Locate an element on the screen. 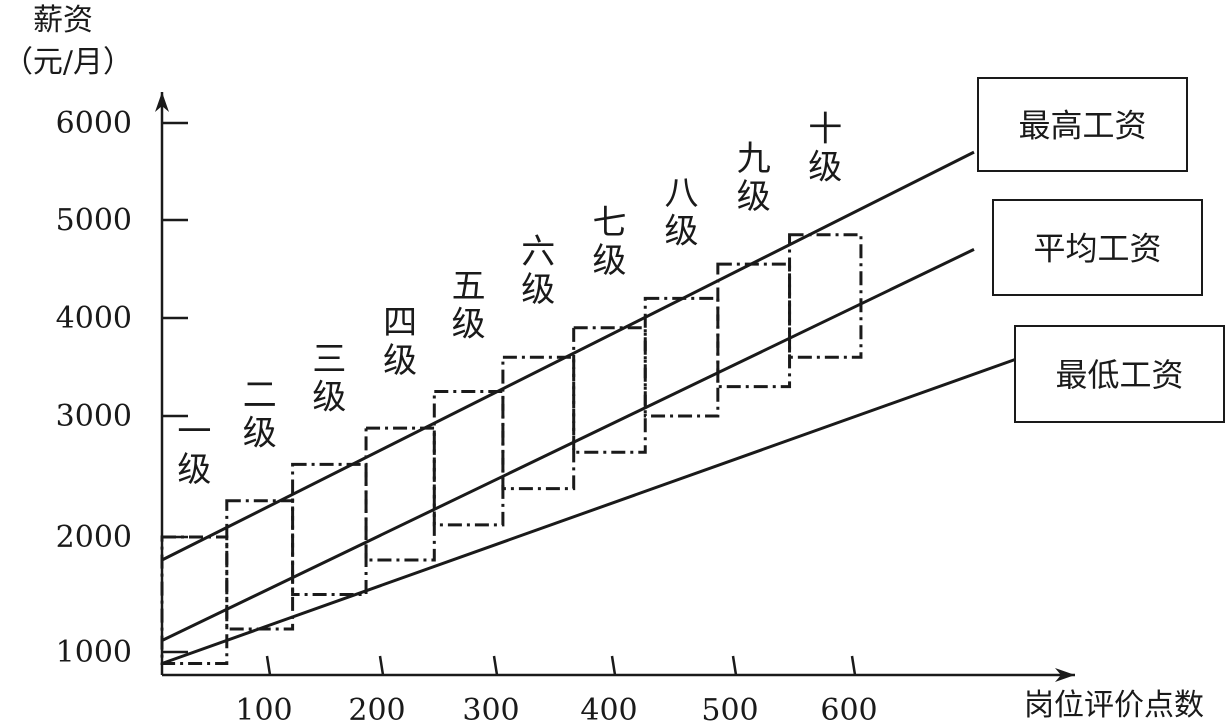 Image resolution: width=1227 pixels, height=727 pixels. grade-label-10-char-1: 十 is located at coordinates (825, 130).